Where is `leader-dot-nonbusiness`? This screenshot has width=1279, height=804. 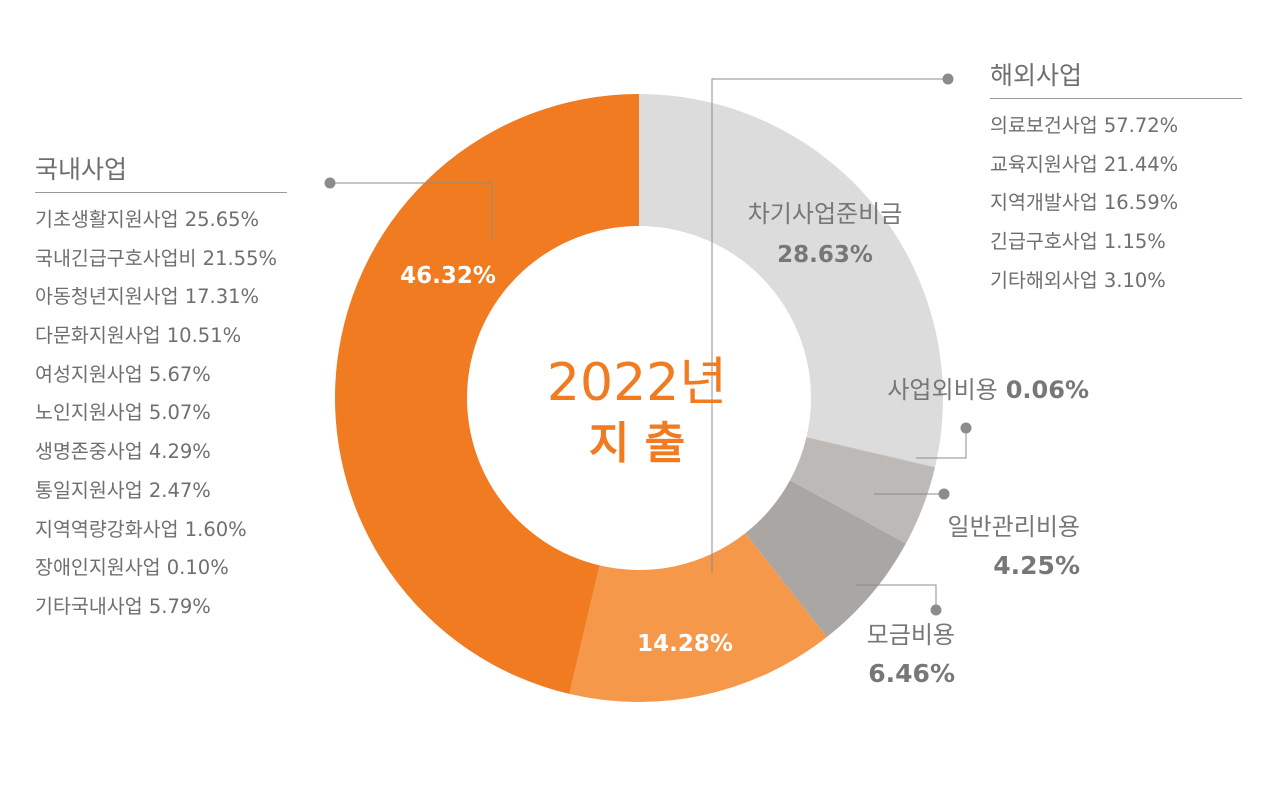
leader-dot-nonbusiness is located at coordinates (966, 428).